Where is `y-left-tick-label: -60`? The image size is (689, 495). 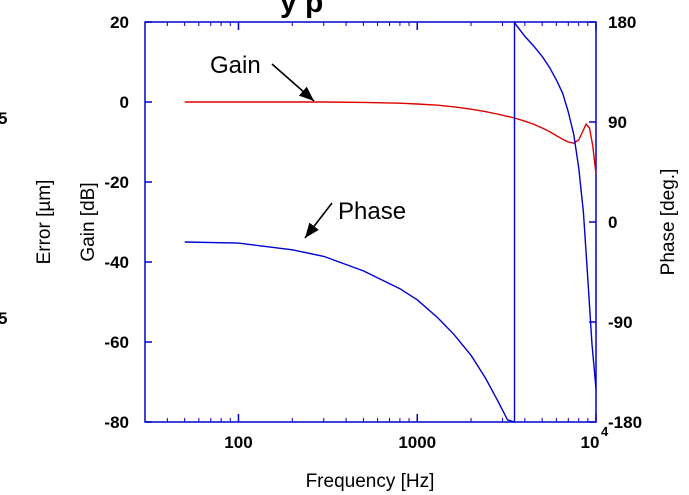 y-left-tick-label: -60 is located at coordinates (116, 342).